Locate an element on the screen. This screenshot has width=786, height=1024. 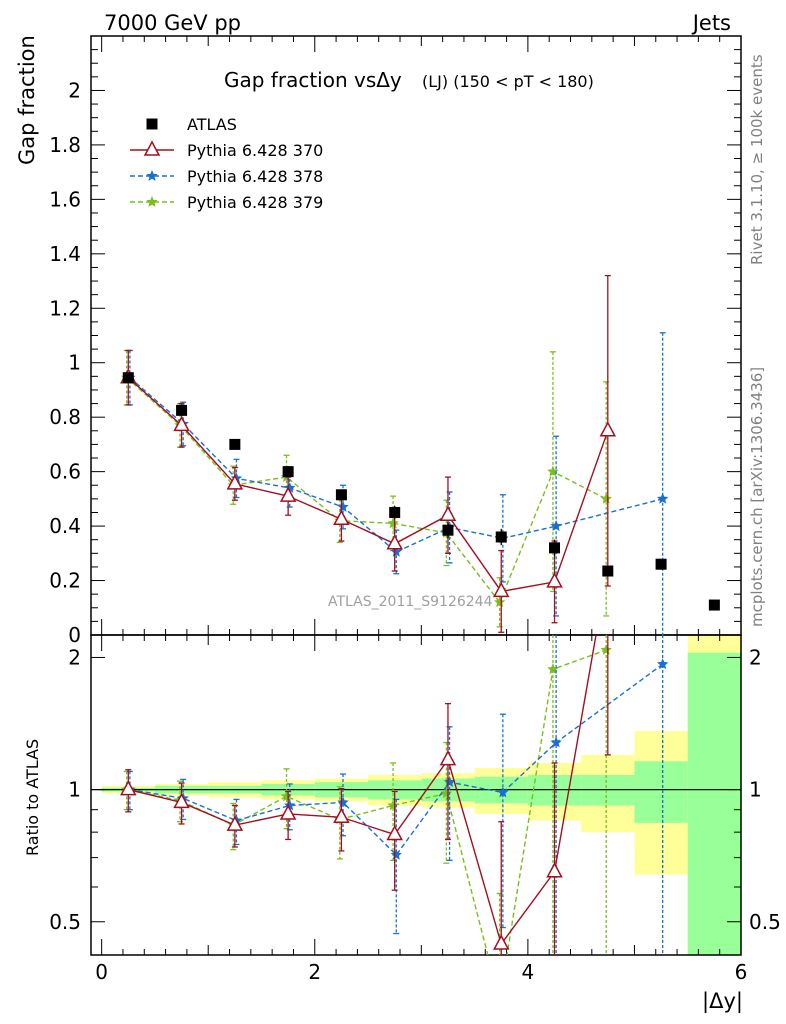
x-tick-label: 2 is located at coordinates (314, 972).